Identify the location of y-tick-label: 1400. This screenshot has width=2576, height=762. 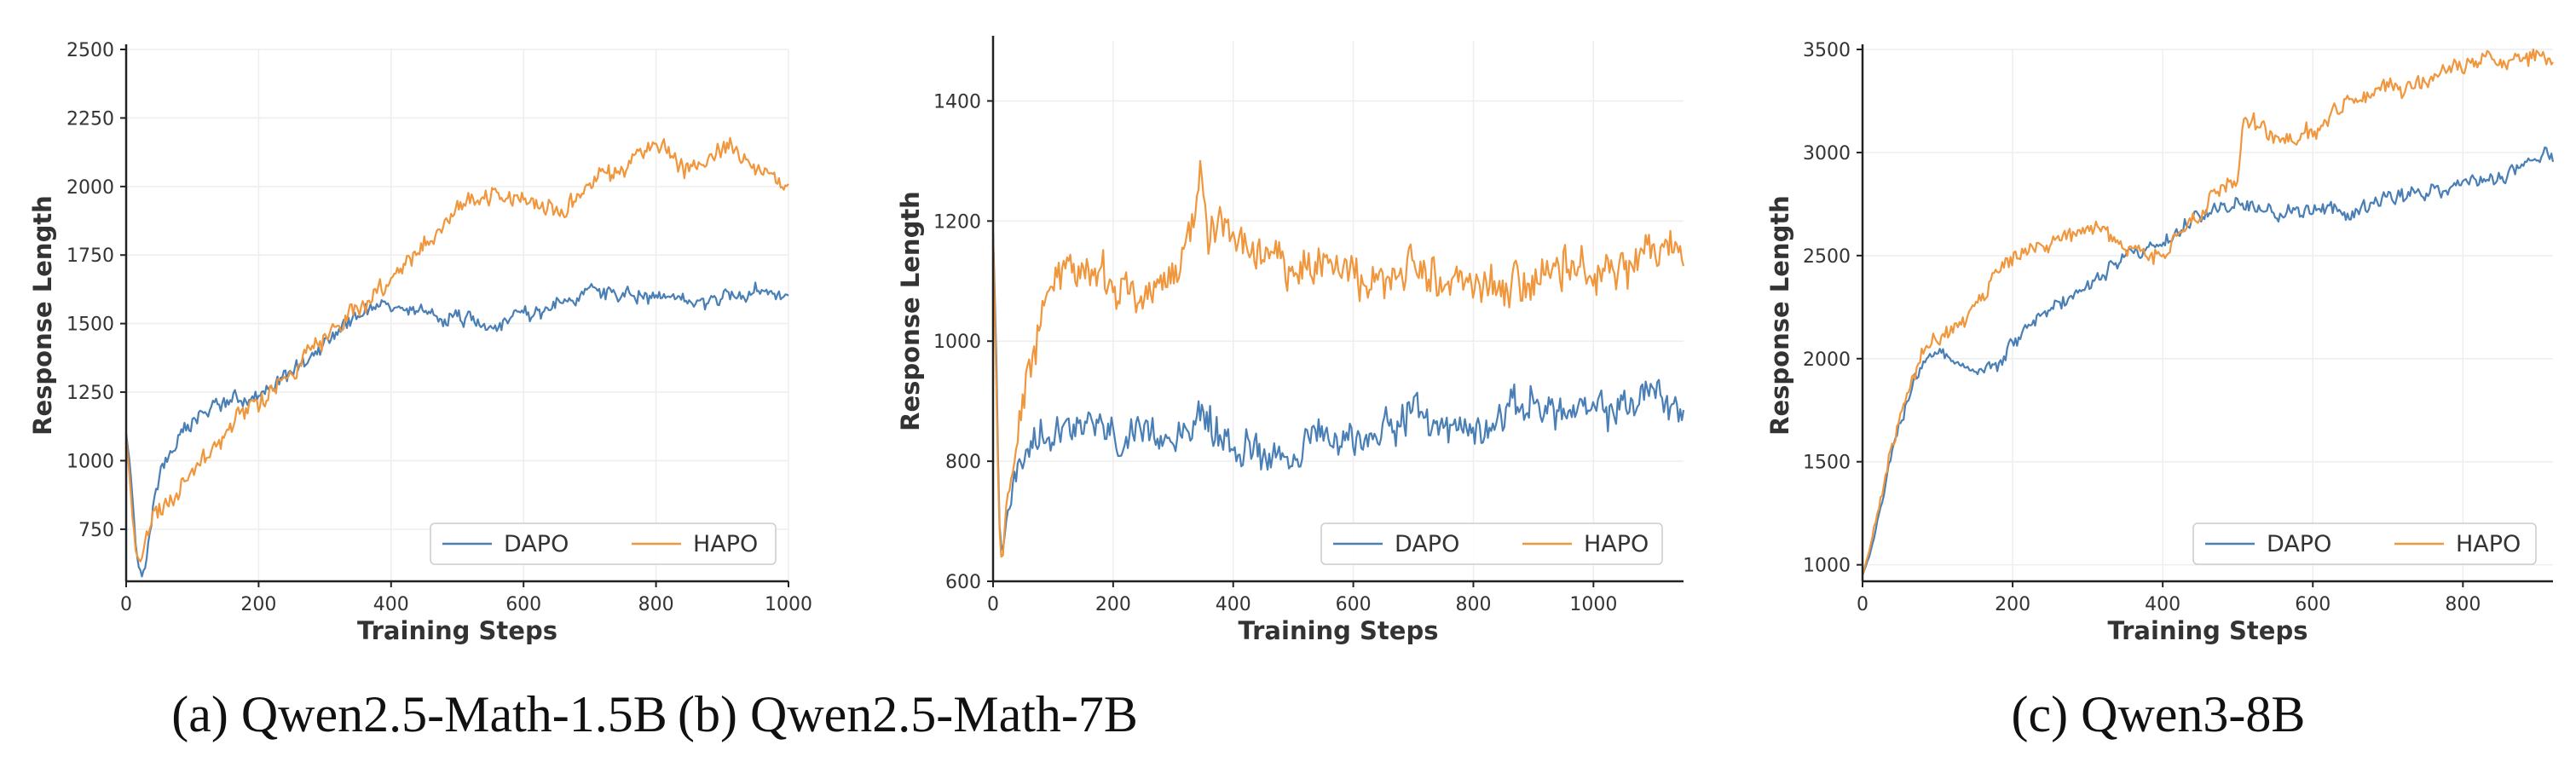
(957, 102).